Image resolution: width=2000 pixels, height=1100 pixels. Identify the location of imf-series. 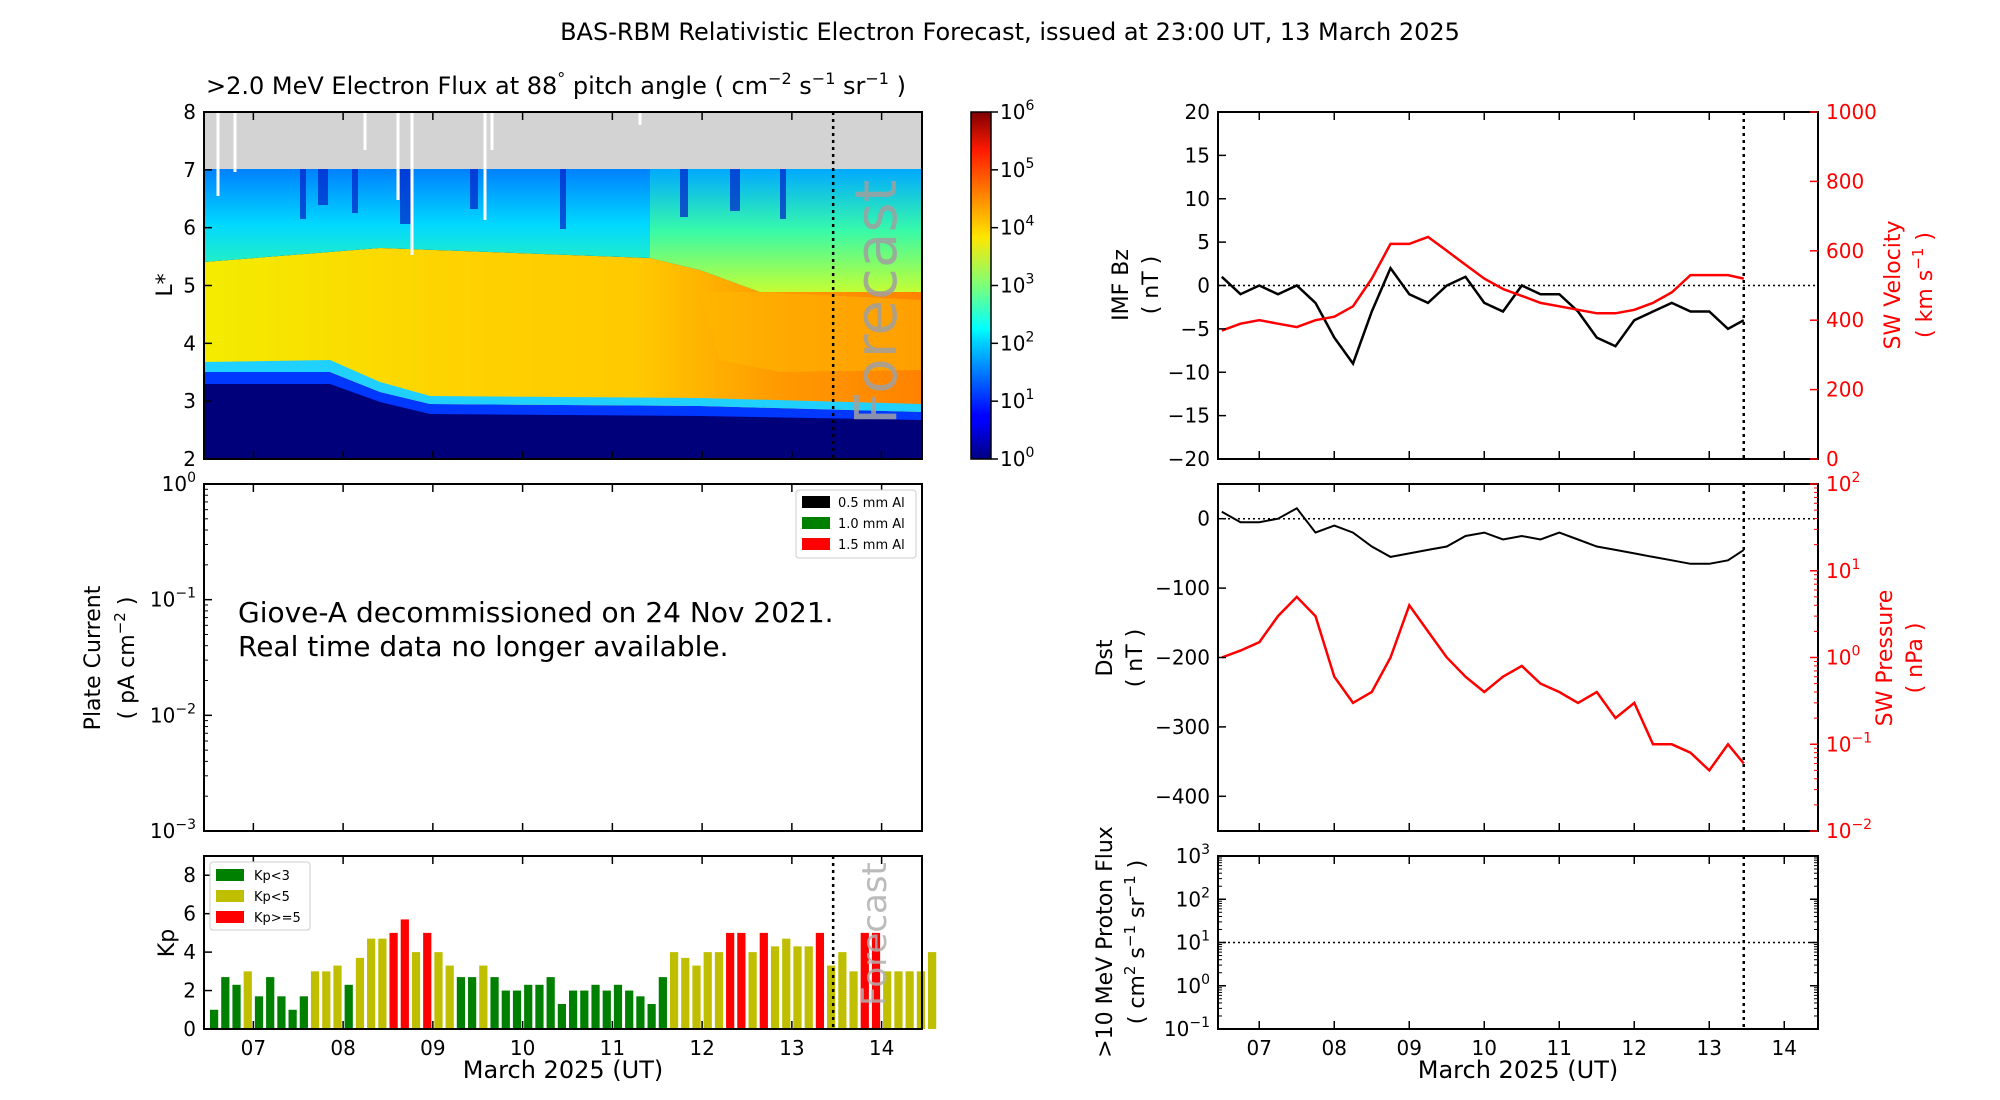
(1518, 301).